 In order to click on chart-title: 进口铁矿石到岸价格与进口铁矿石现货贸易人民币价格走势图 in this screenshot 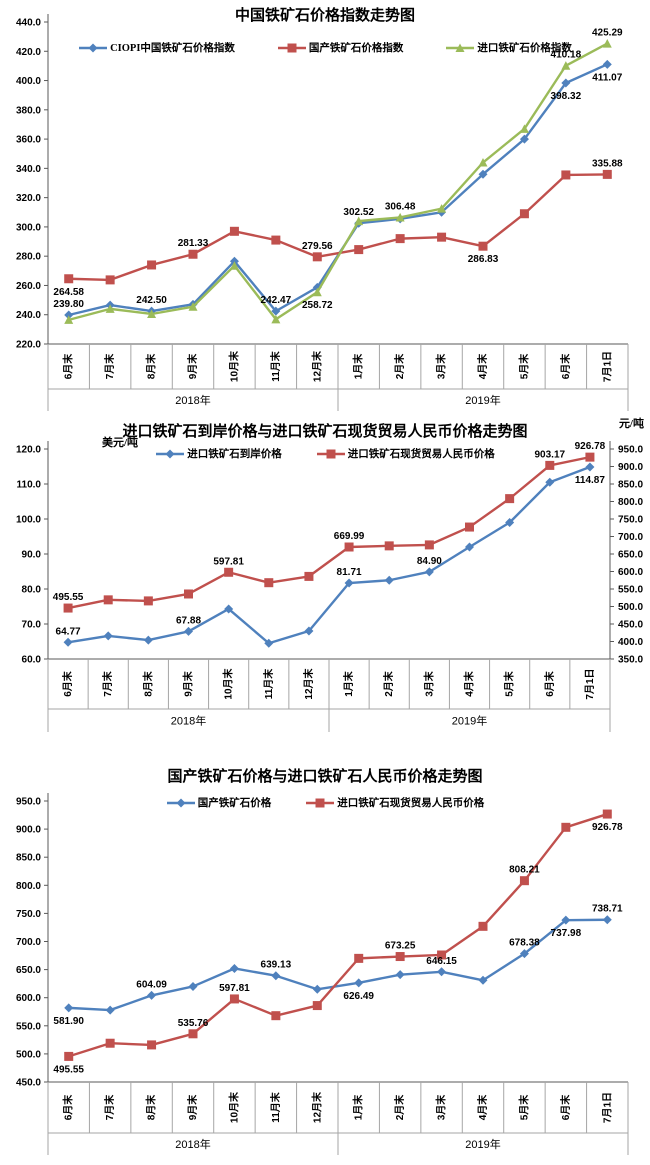, I will do `click(325, 432)`.